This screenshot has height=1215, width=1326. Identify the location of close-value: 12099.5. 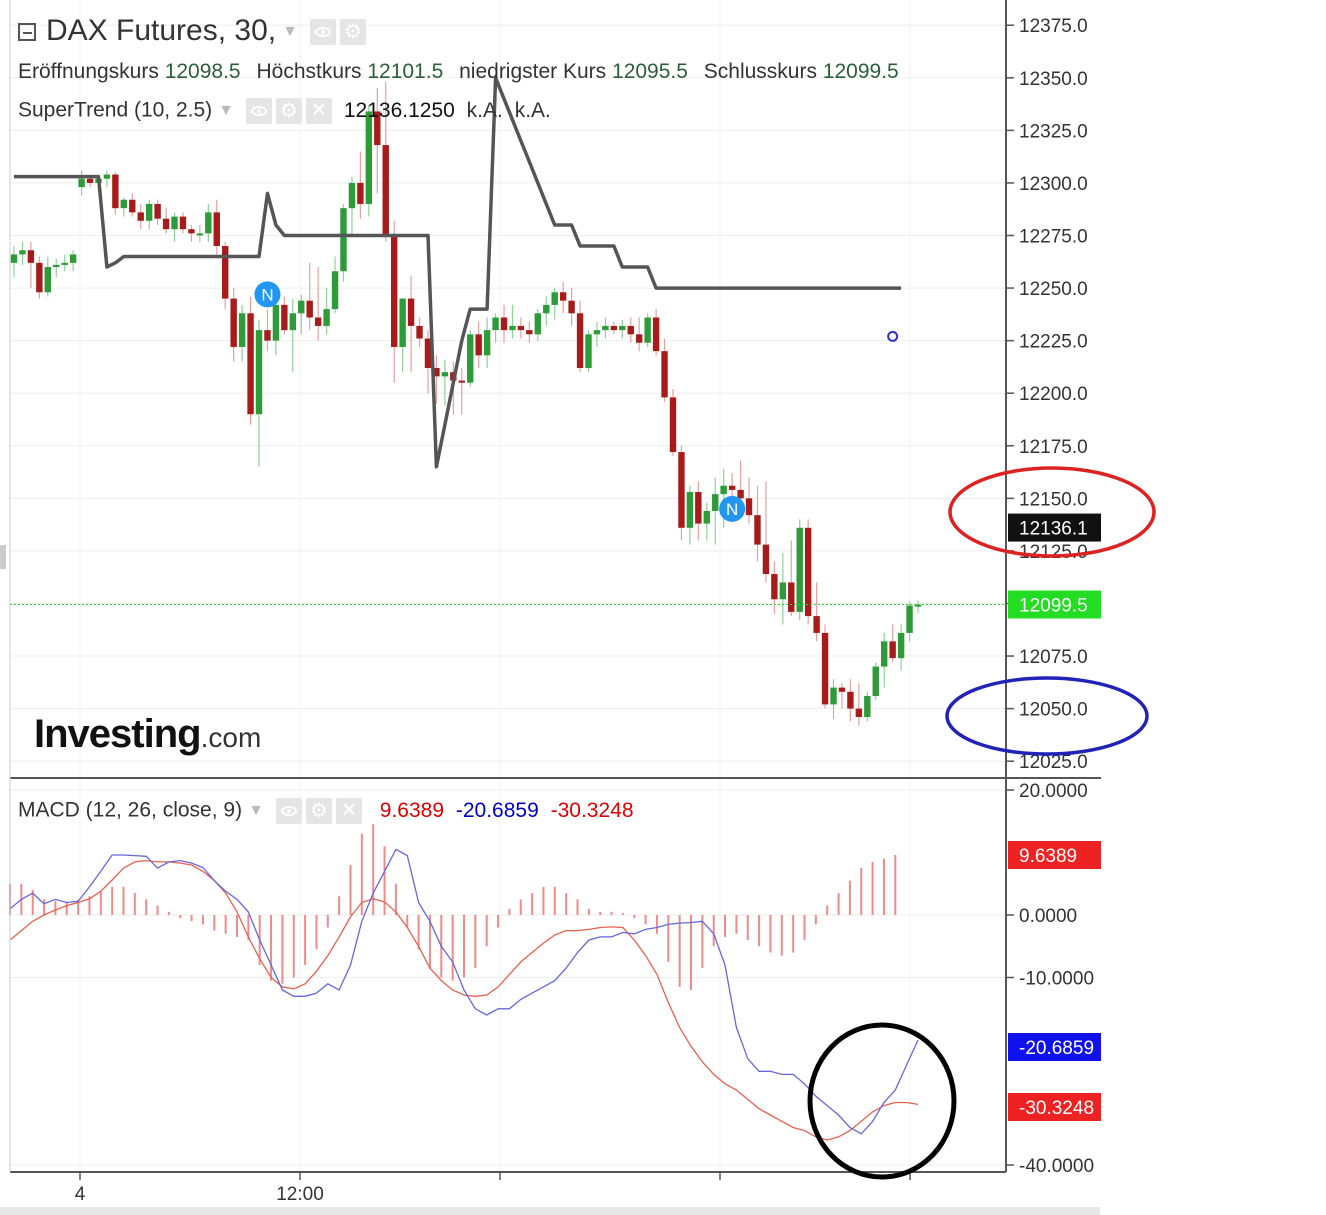
(860, 71).